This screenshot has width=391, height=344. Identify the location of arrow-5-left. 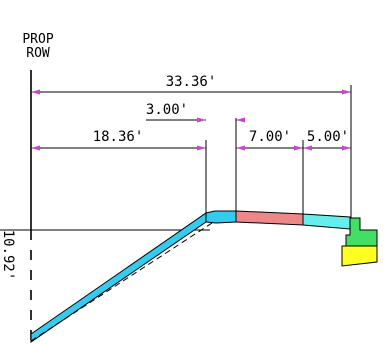
(307, 148).